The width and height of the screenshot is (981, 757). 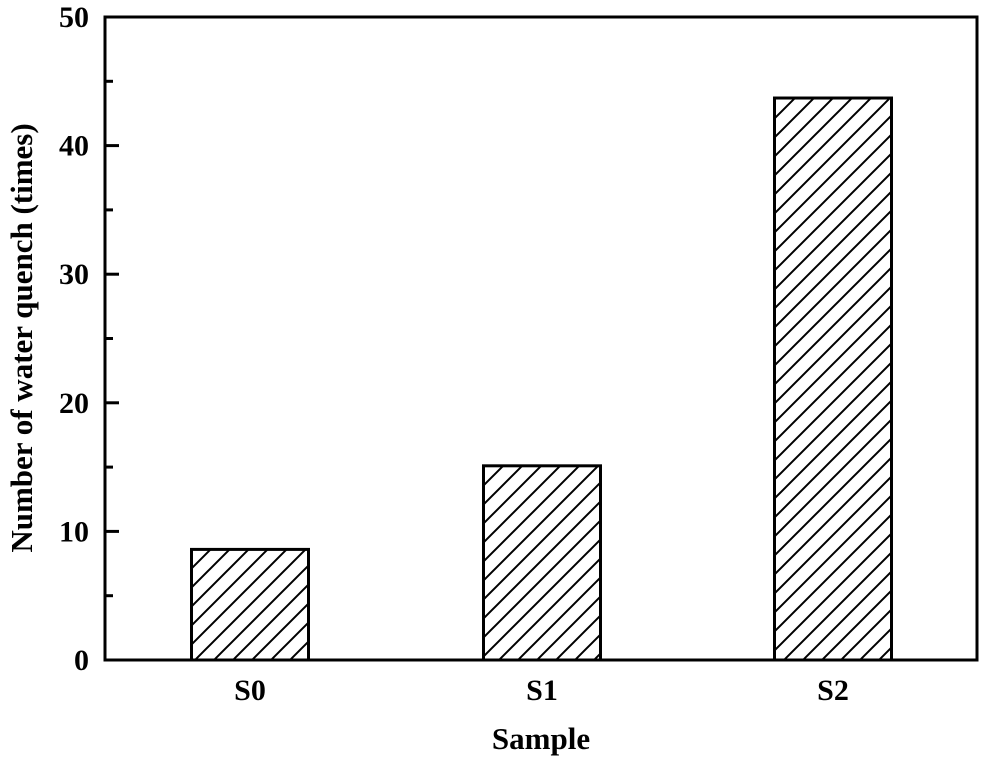 I want to click on bar-s1, so click(x=542, y=563).